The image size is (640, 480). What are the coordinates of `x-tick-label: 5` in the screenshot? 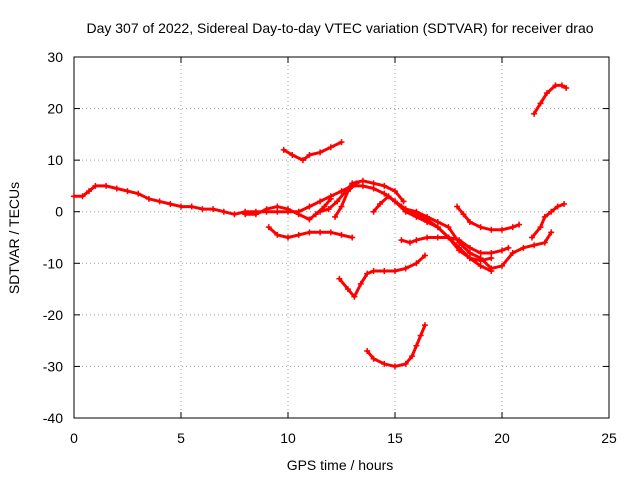 It's located at (181, 438).